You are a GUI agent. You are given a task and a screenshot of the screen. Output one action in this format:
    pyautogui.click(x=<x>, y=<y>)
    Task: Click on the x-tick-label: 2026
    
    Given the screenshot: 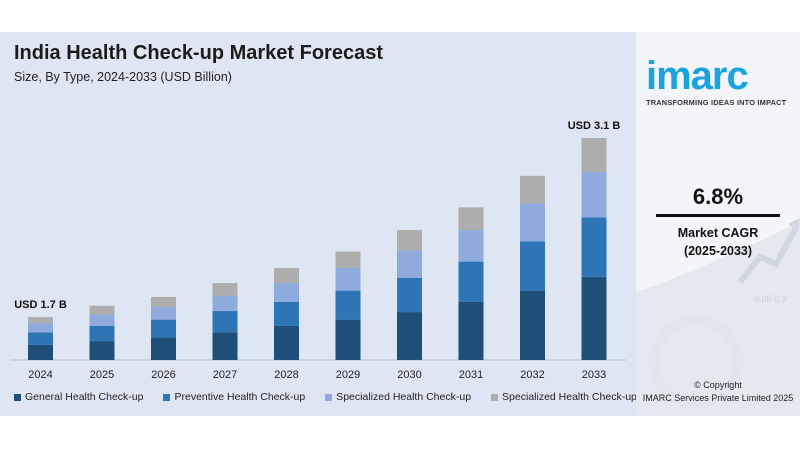 What is the action you would take?
    pyautogui.click(x=163, y=375)
    